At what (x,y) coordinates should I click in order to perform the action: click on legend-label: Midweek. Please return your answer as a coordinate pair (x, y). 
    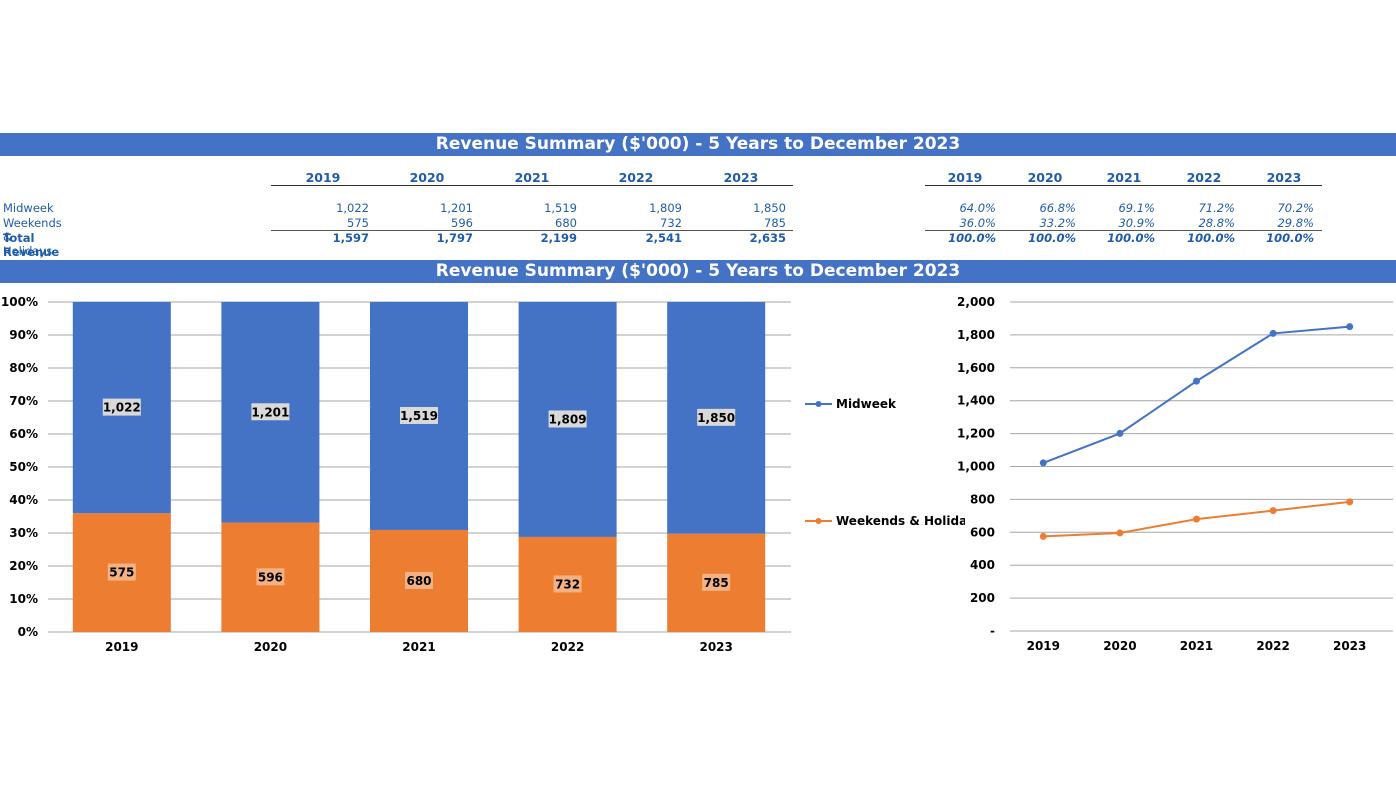
    Looking at the image, I should click on (866, 404).